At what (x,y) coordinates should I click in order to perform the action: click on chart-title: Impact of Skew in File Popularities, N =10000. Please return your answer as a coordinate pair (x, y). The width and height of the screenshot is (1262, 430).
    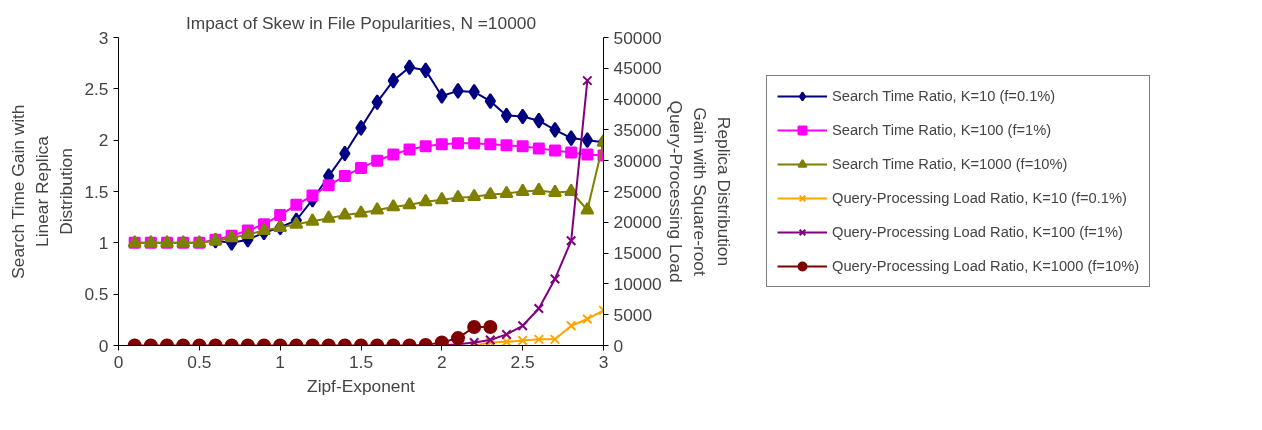
    Looking at the image, I should click on (361, 22).